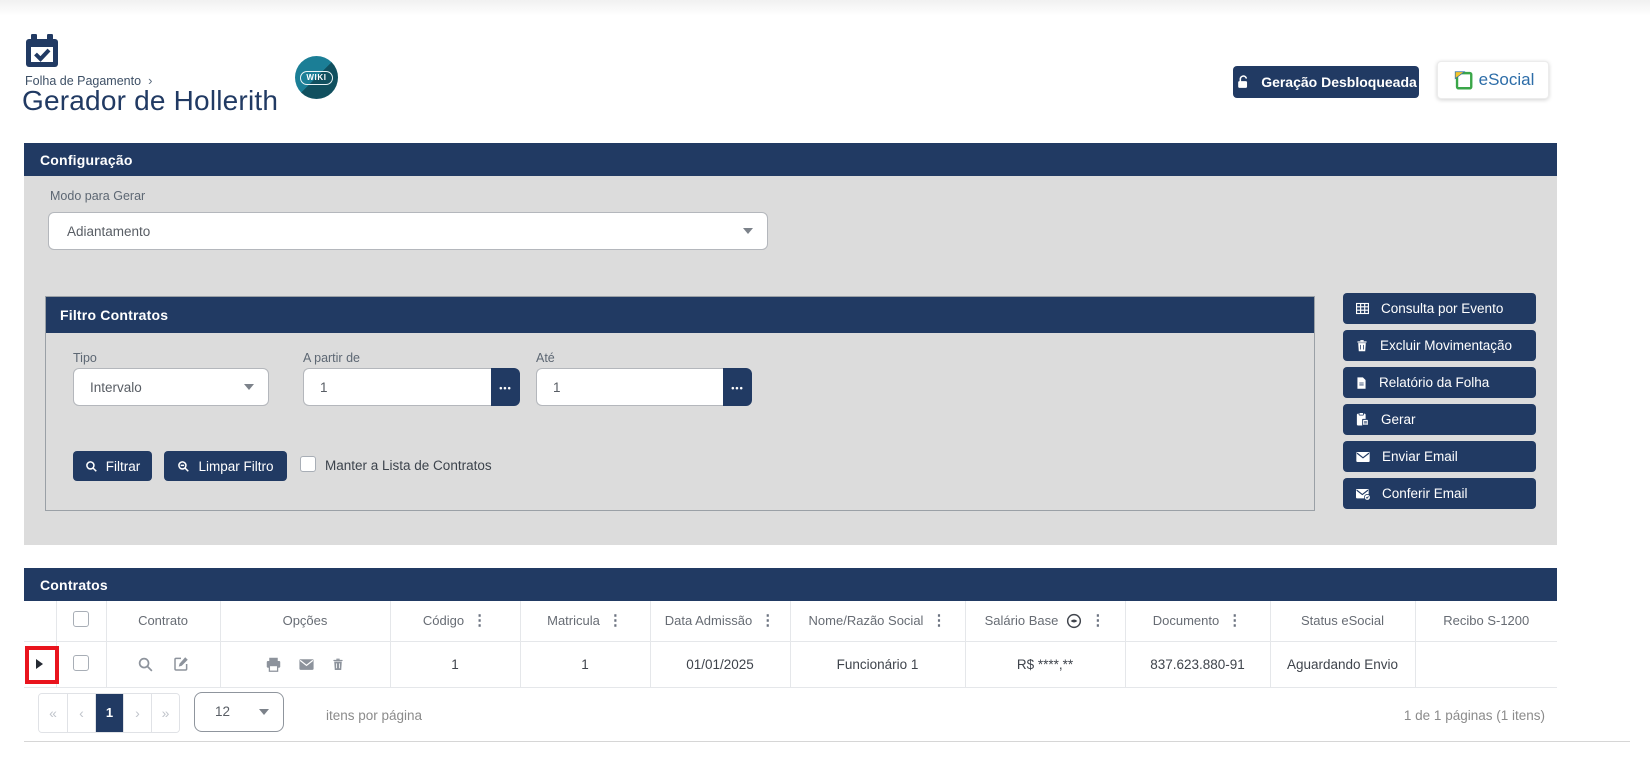 The height and width of the screenshot is (758, 1650). What do you see at coordinates (1339, 82) in the screenshot?
I see `geracao-desbloqueada-label: Geração Desbloqueada` at bounding box center [1339, 82].